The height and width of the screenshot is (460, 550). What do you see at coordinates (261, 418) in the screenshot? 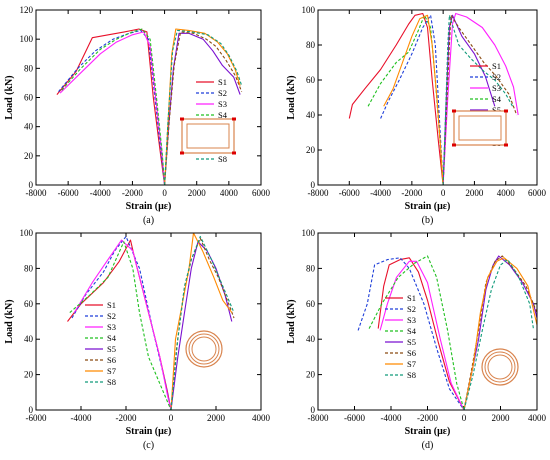
I see `x-tick-label: 4000` at bounding box center [261, 418].